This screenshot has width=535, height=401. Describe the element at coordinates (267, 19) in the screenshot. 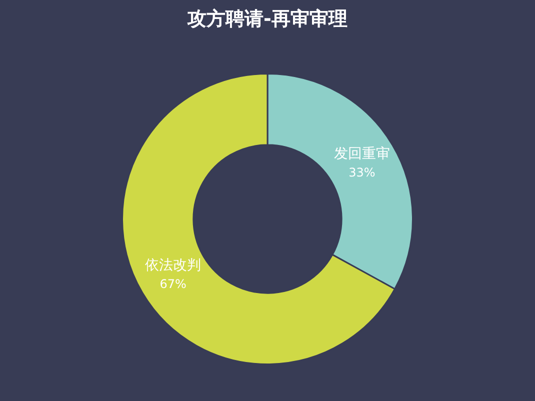

I see `chart-title: 攻方聘请-再审审理` at that location.